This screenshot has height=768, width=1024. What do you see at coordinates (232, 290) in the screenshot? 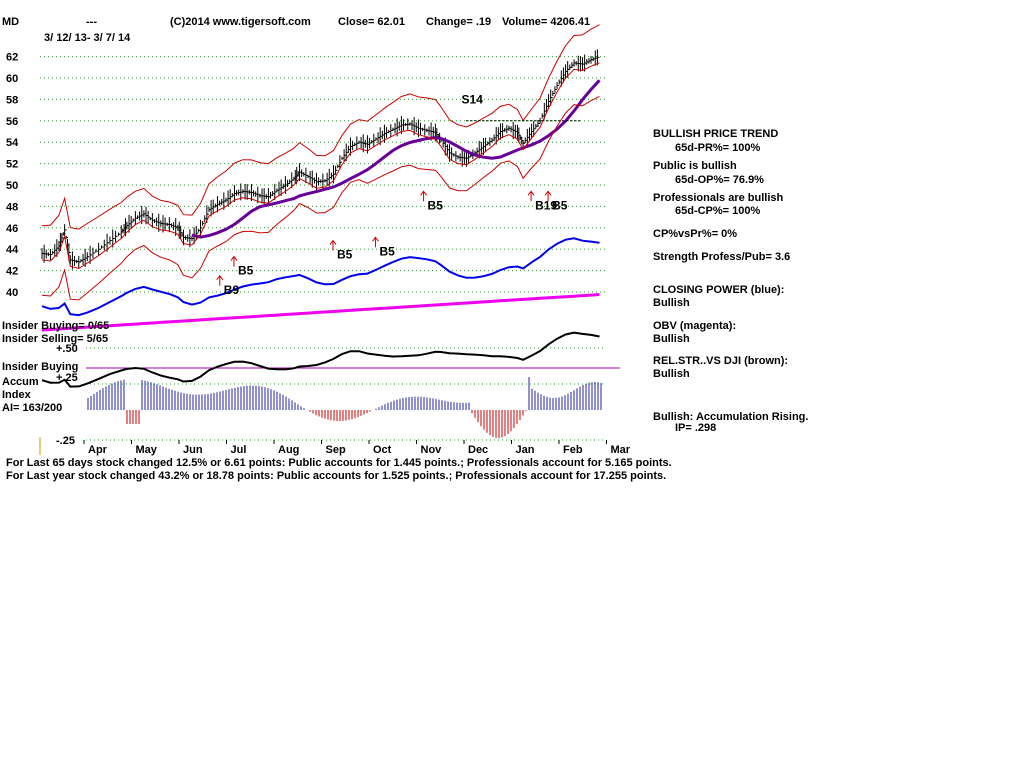
I see `buy-signal-label: B9` at bounding box center [232, 290].